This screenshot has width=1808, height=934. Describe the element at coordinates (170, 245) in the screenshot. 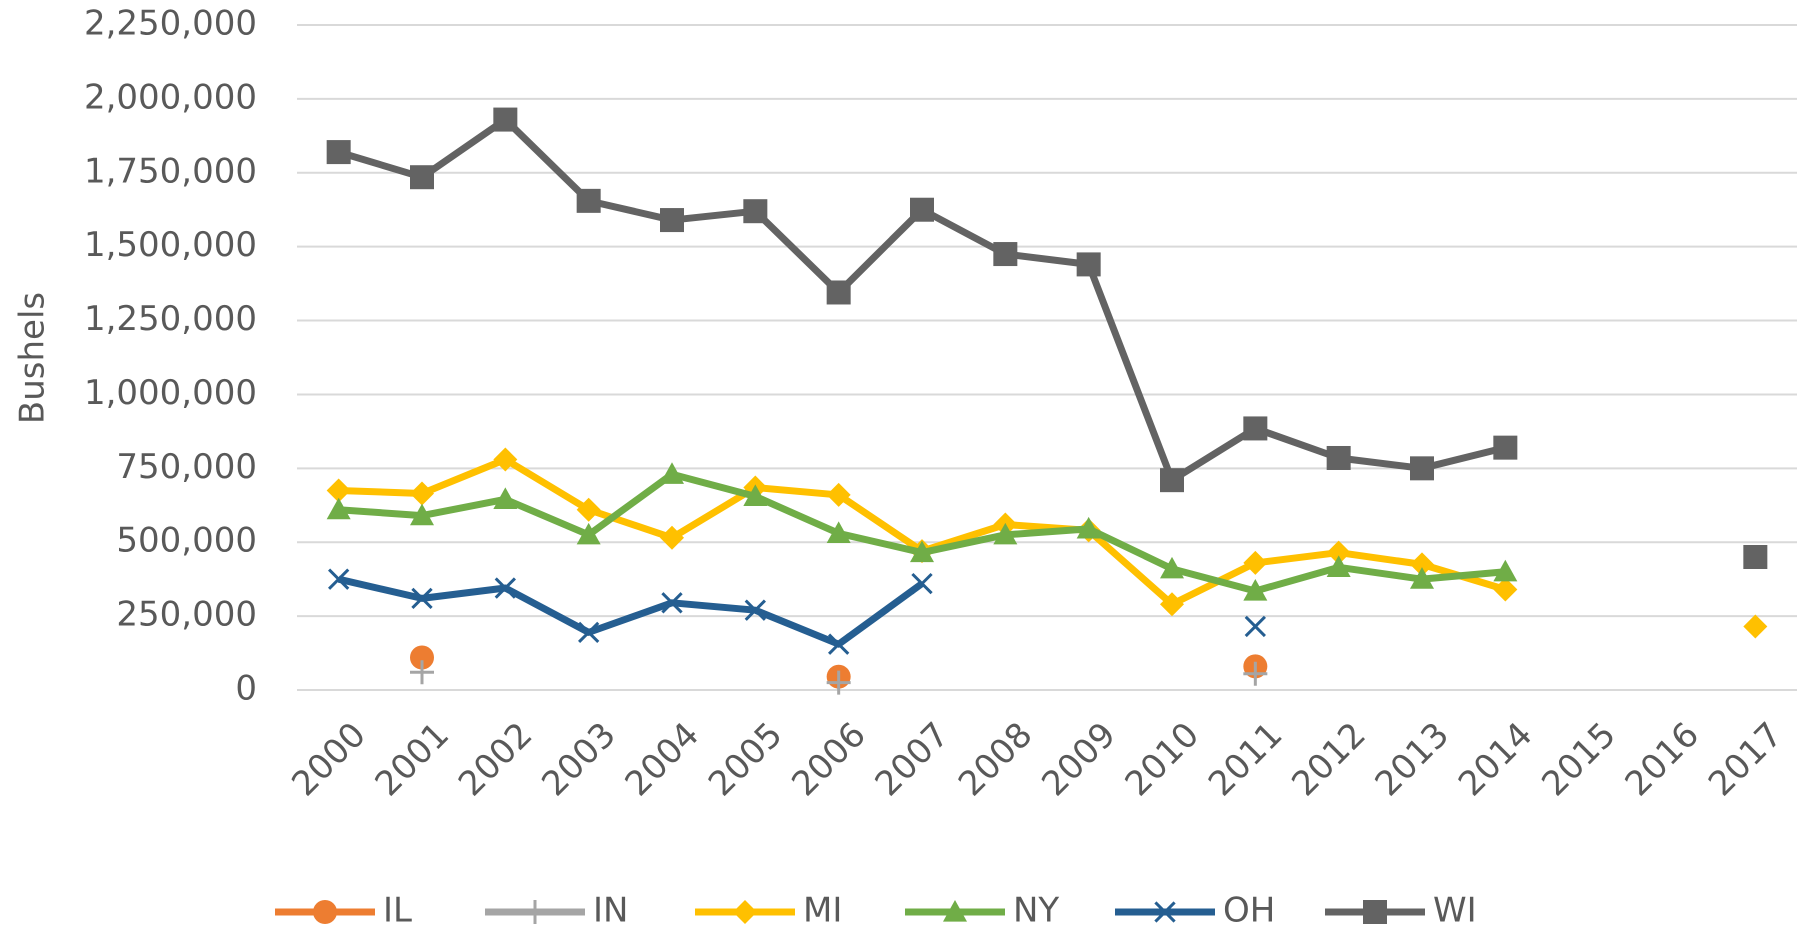

I see `y-tick-label: 1,500,000` at that location.